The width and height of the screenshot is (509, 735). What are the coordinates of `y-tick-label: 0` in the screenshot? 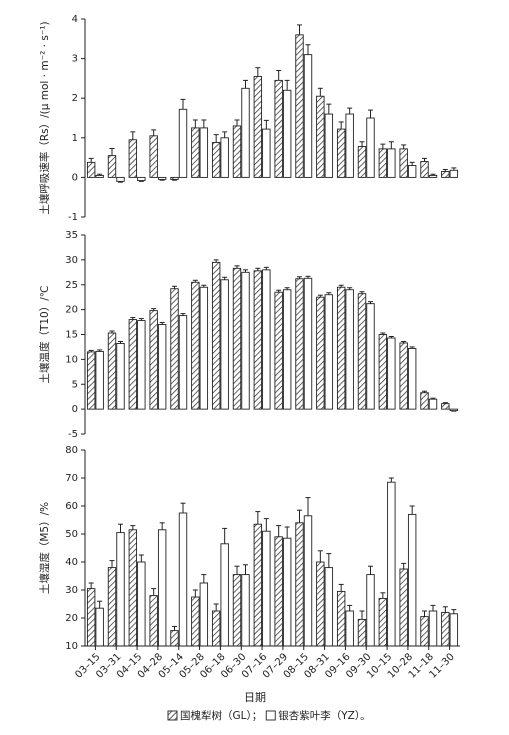 It's located at (75, 409).